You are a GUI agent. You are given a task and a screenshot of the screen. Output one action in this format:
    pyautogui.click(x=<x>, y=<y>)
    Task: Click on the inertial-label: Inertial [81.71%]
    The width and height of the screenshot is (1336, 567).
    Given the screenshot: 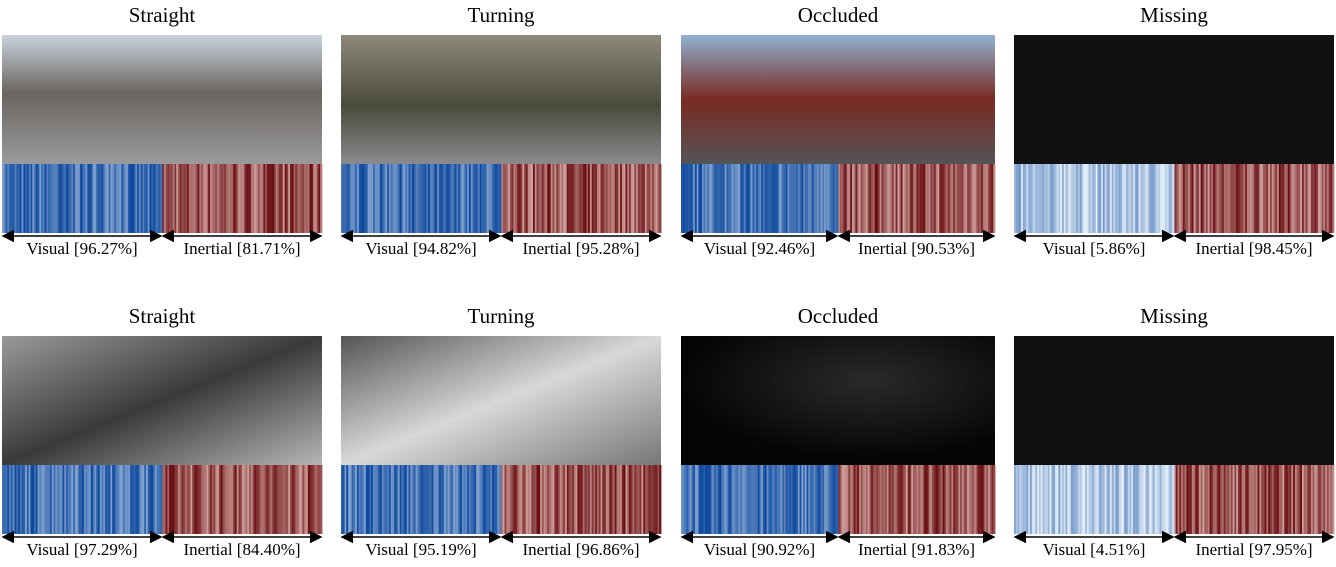 What is the action you would take?
    pyautogui.click(x=241, y=248)
    